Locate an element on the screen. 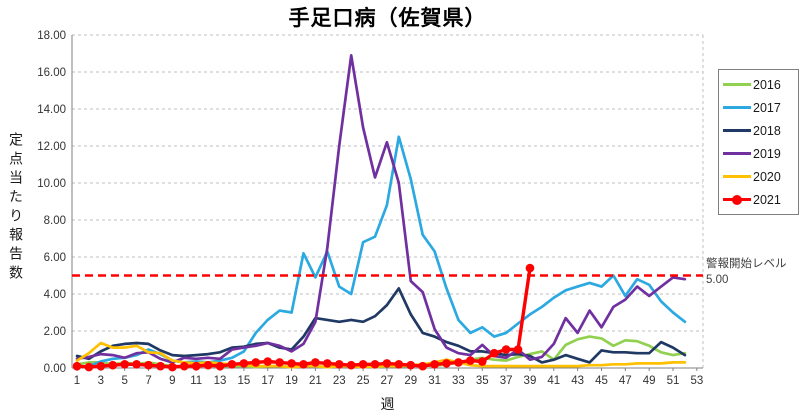  legend-marker-dot-2021-icon is located at coordinates (737, 199).